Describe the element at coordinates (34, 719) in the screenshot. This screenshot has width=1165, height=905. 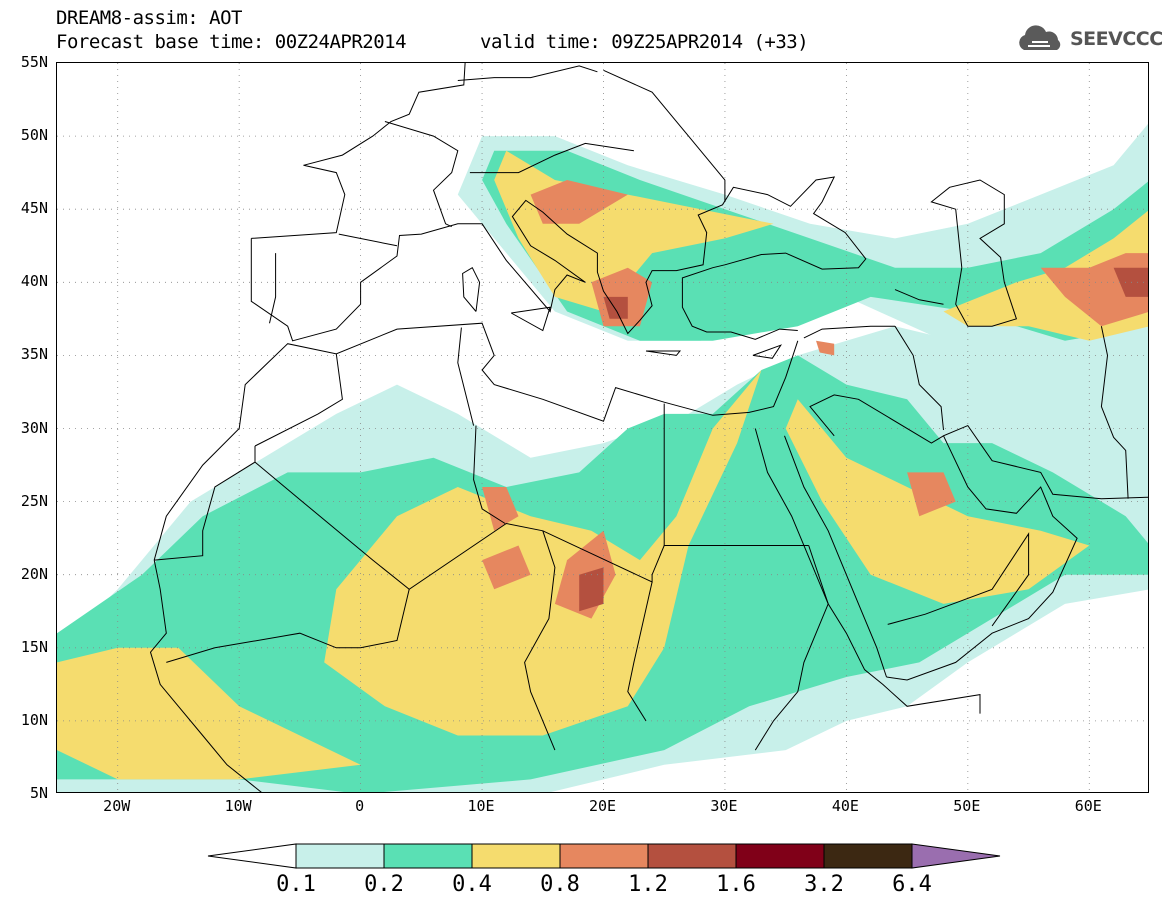
I see `lat-label-10N: 10N` at that location.